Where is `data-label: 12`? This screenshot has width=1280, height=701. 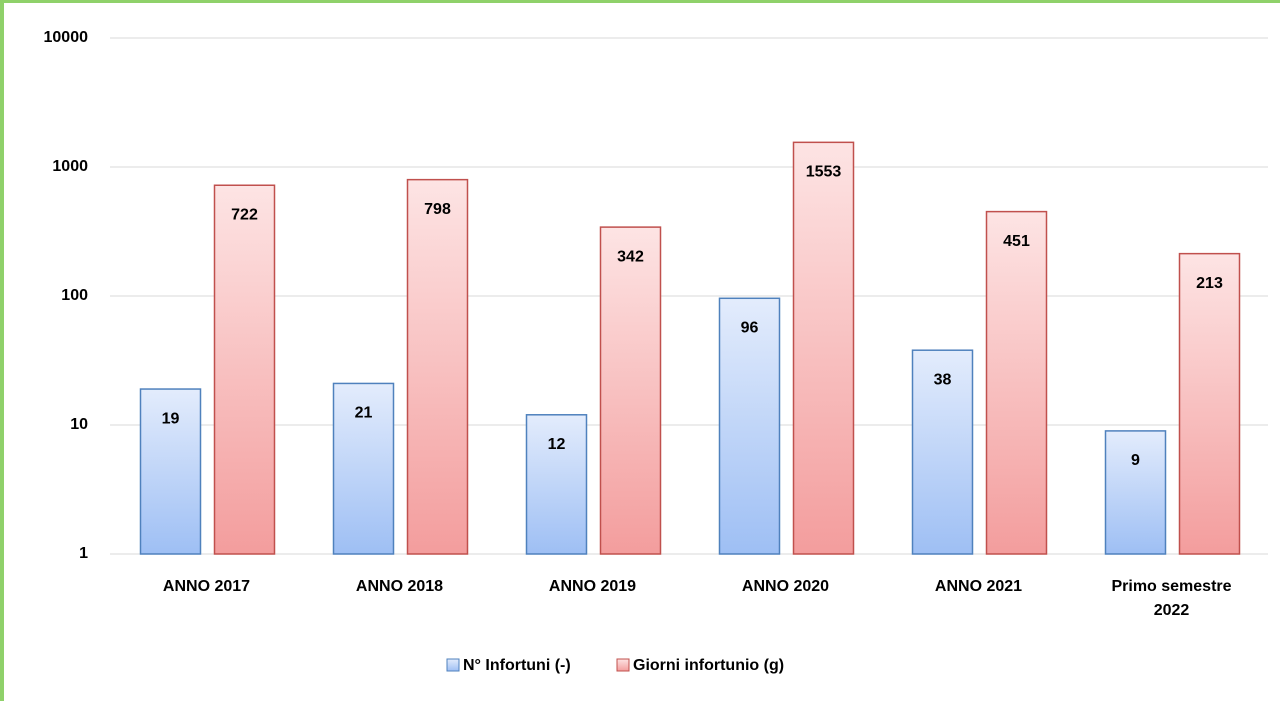 data-label: 12 is located at coordinates (557, 444).